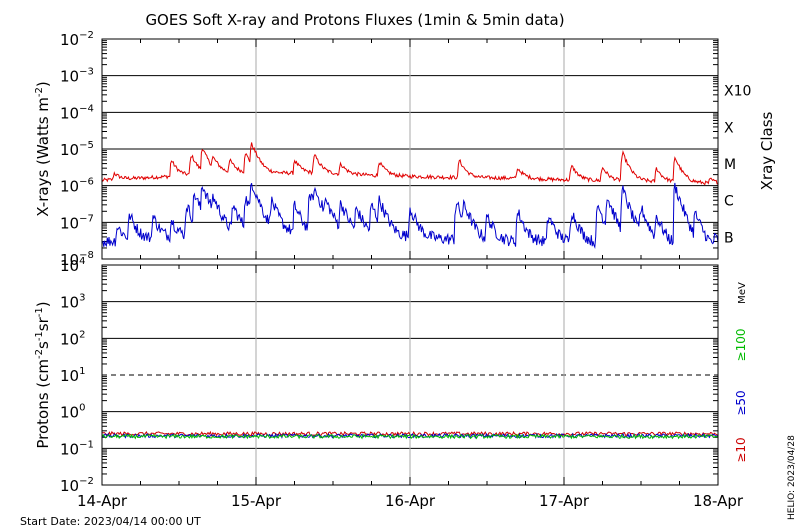 The width and height of the screenshot is (800, 530). I want to click on xray-ylabel-text: X-rays (Watts m, so click(43, 157).